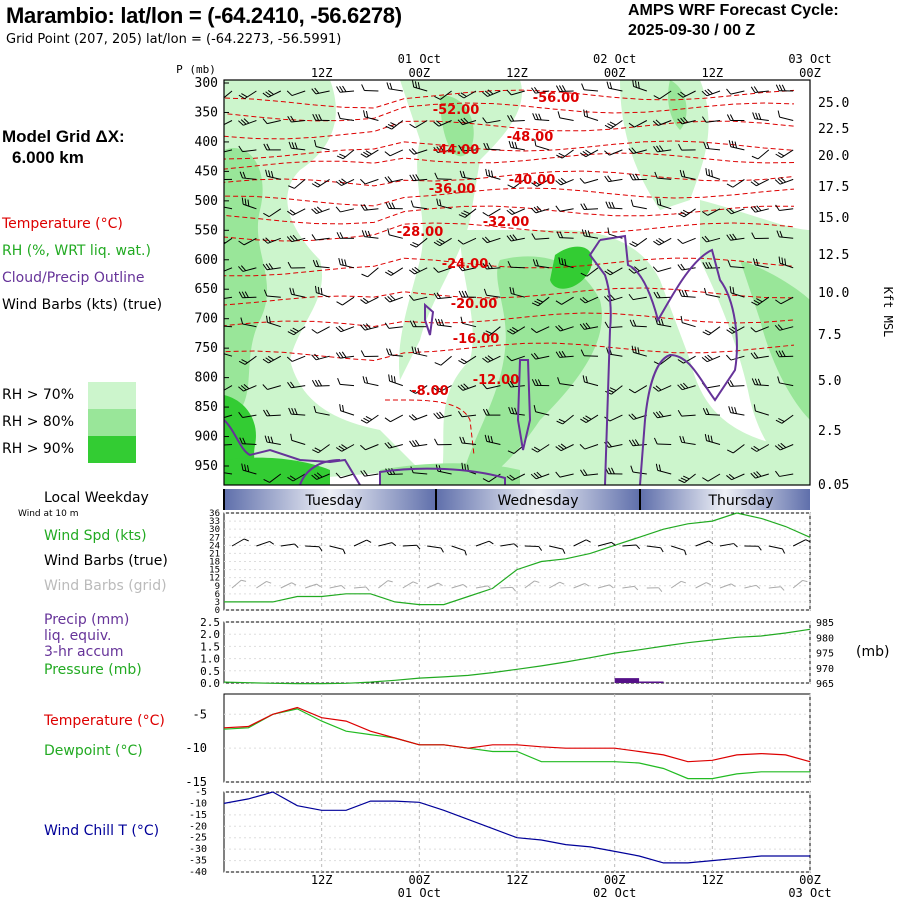 Image resolution: width=900 pixels, height=900 pixels. Describe the element at coordinates (198, 849) in the screenshot. I see `wind-chill-tick: -30` at that location.